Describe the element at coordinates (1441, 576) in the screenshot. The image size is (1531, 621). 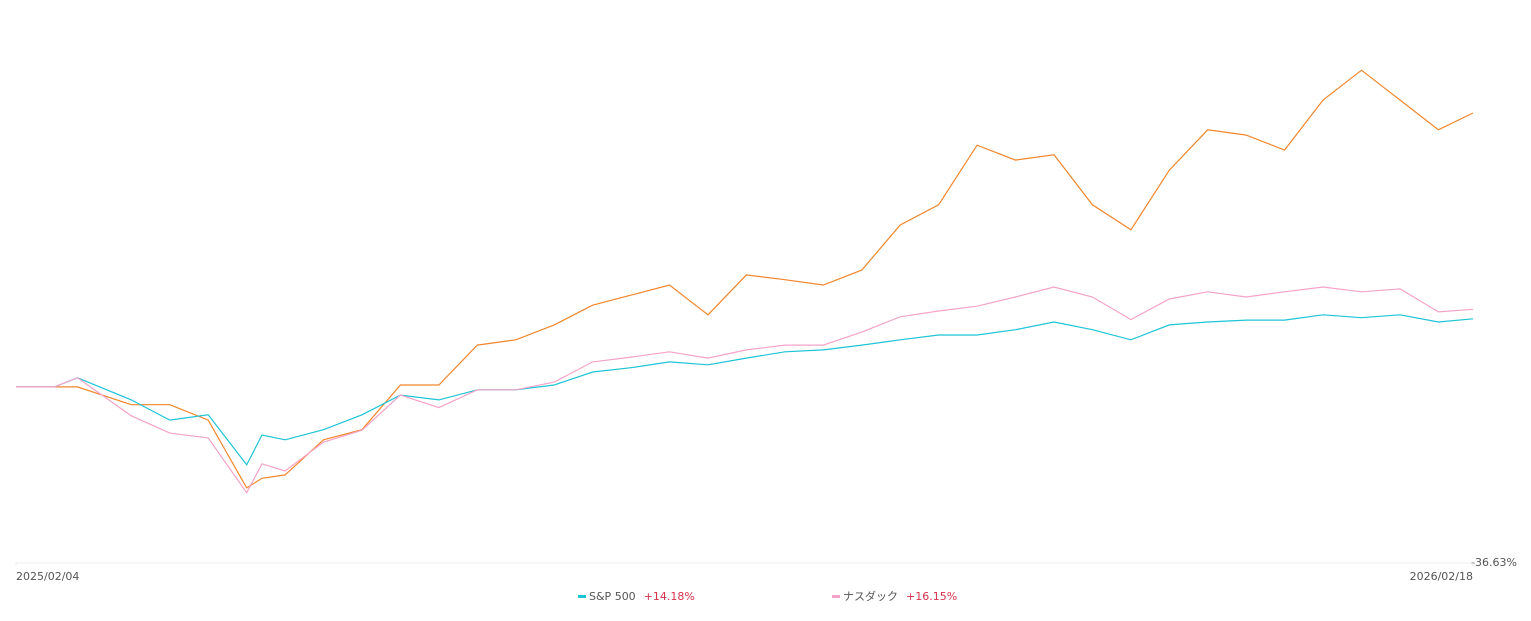
I see `x-tick-label: 2026/02/18` at that location.